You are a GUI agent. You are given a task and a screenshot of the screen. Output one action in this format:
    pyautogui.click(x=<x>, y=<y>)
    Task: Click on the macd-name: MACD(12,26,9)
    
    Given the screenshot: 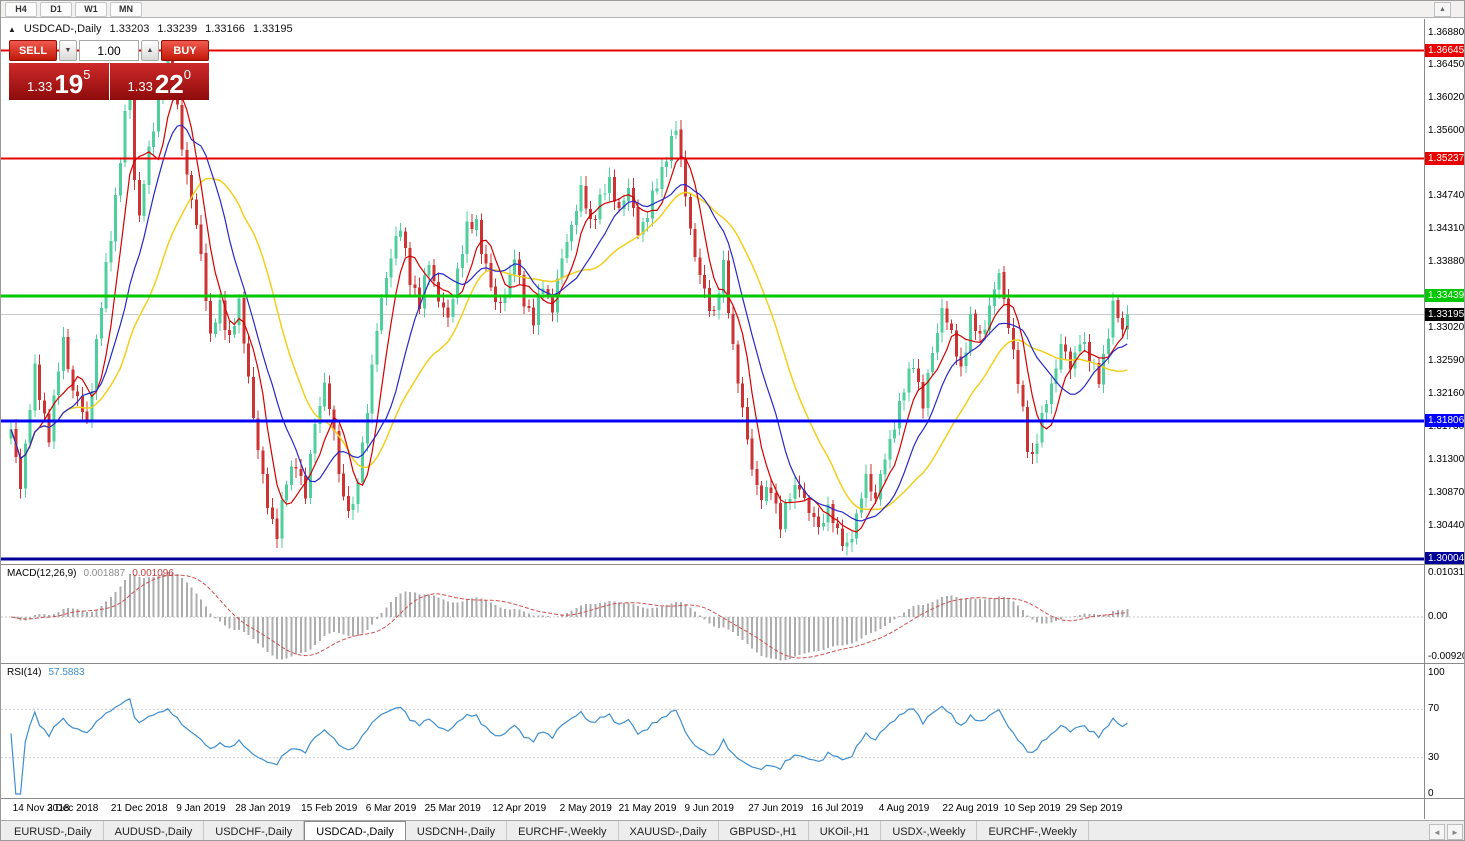 What is the action you would take?
    pyautogui.click(x=42, y=573)
    